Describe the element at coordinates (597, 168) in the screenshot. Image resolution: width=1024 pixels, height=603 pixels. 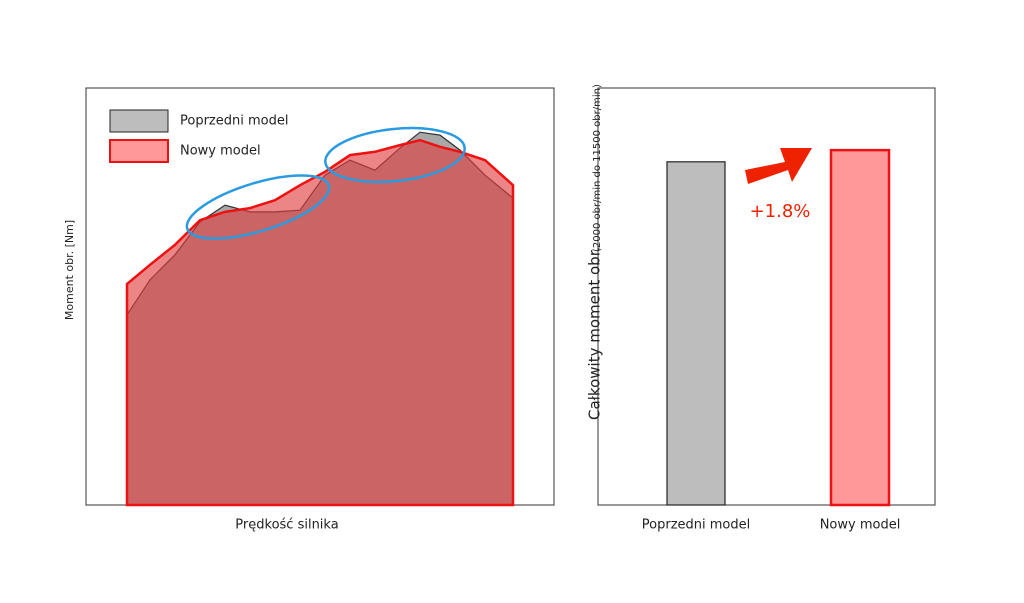
I see `y-axis-note: (2000 obr/min do 11500 obr/min)` at that location.